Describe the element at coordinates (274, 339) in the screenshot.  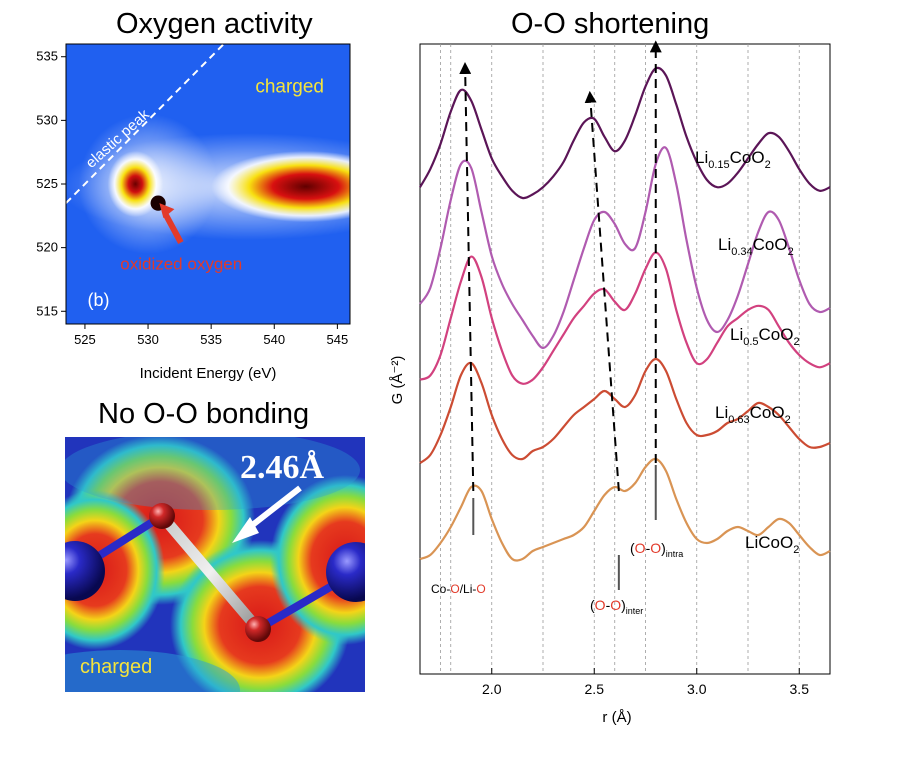
I see `heatmap-x-tick-label: 540` at that location.